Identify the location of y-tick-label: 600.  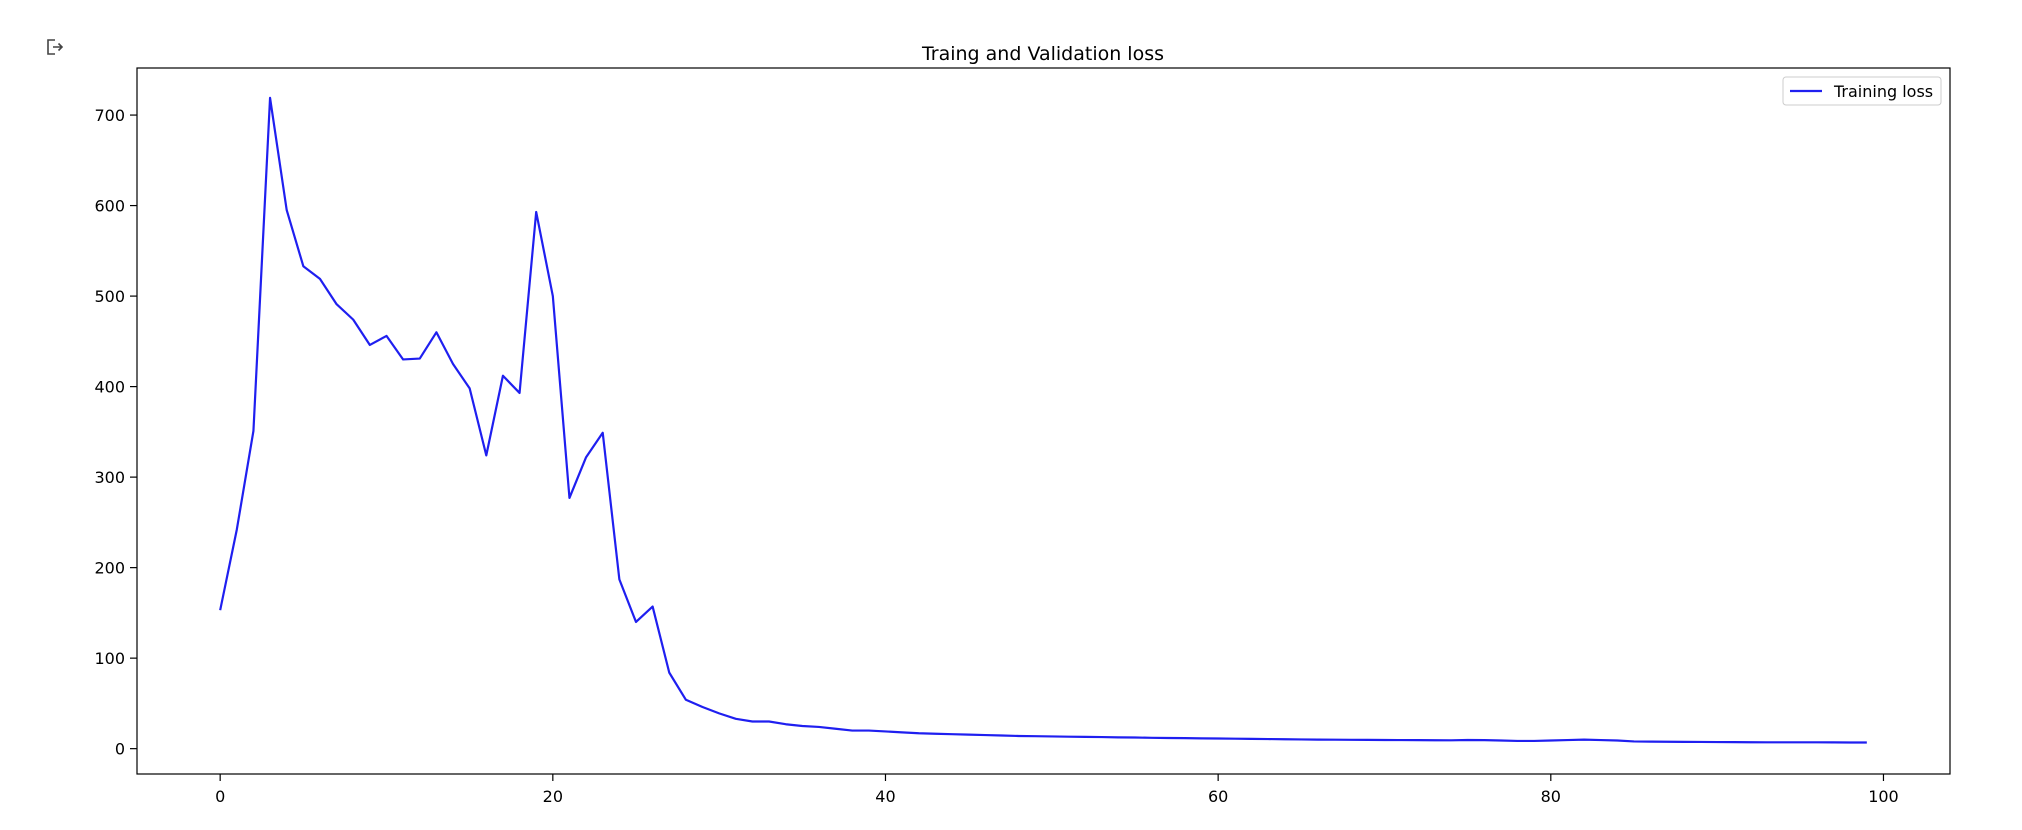
(109, 206).